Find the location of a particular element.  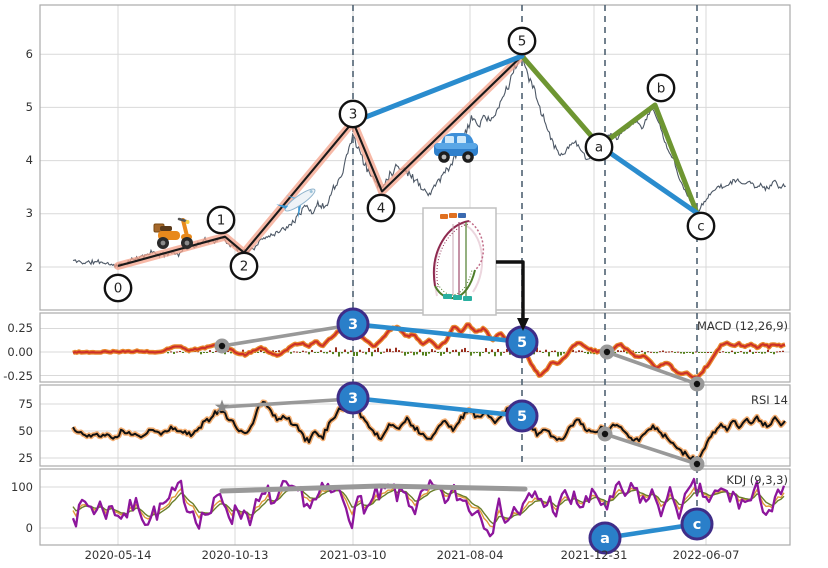

scooter-icon is located at coordinates (173, 233).